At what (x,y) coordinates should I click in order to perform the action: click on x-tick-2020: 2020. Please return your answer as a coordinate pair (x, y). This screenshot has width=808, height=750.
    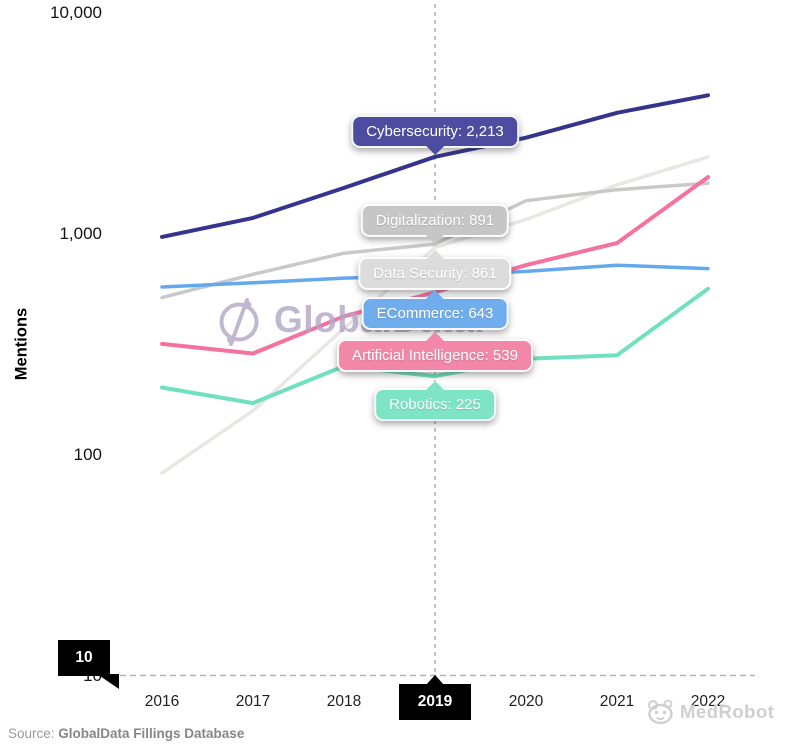
    Looking at the image, I should click on (526, 701).